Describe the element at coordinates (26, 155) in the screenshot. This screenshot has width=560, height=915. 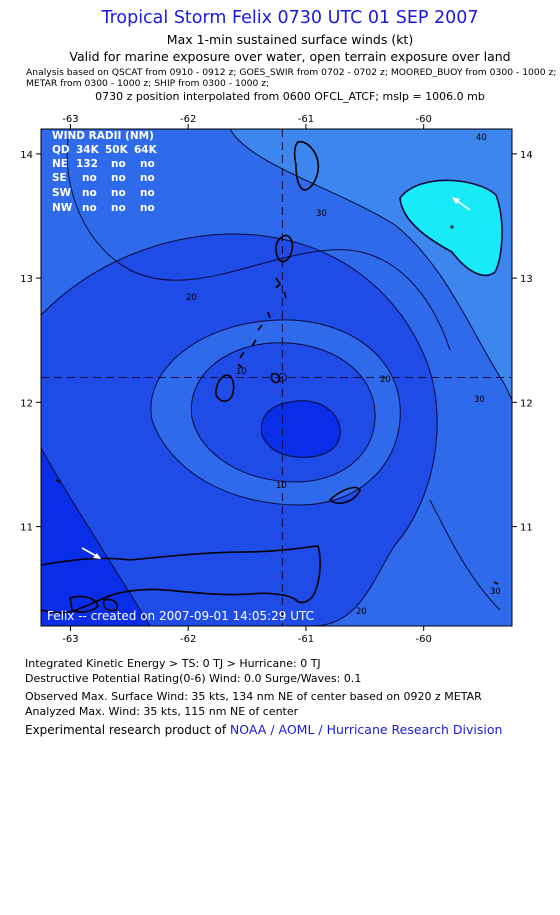
I see `y-tick-label-left: 14` at that location.